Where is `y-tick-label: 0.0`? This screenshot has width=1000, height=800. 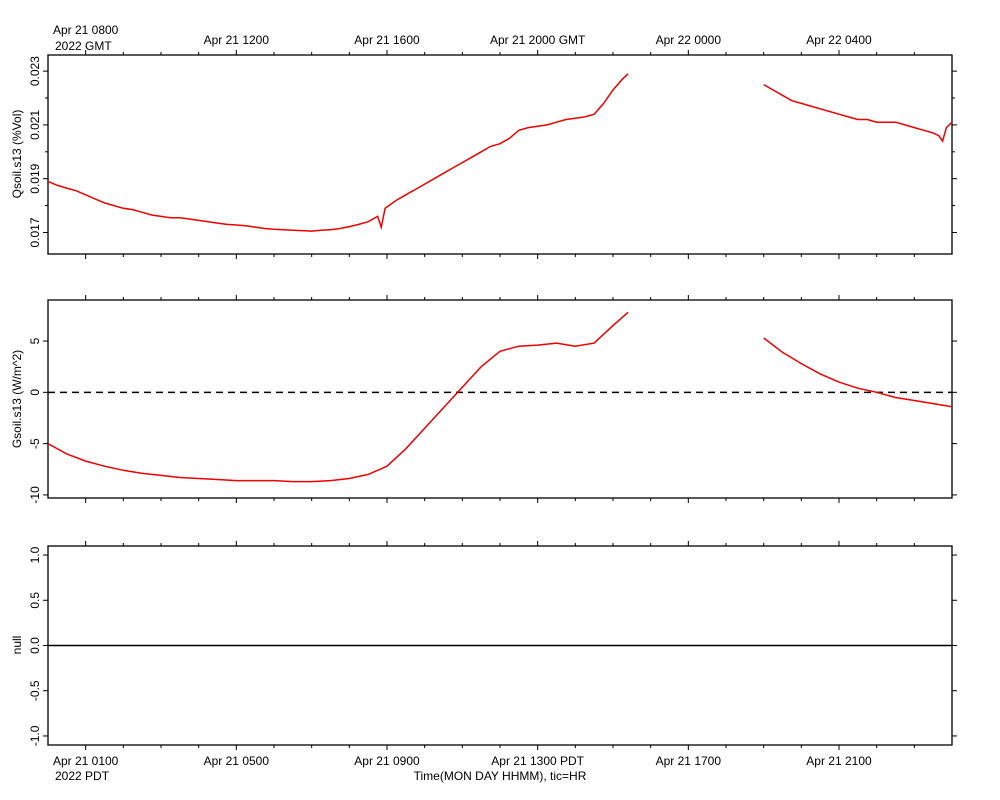
y-tick-label: 0.0 is located at coordinates (35, 645).